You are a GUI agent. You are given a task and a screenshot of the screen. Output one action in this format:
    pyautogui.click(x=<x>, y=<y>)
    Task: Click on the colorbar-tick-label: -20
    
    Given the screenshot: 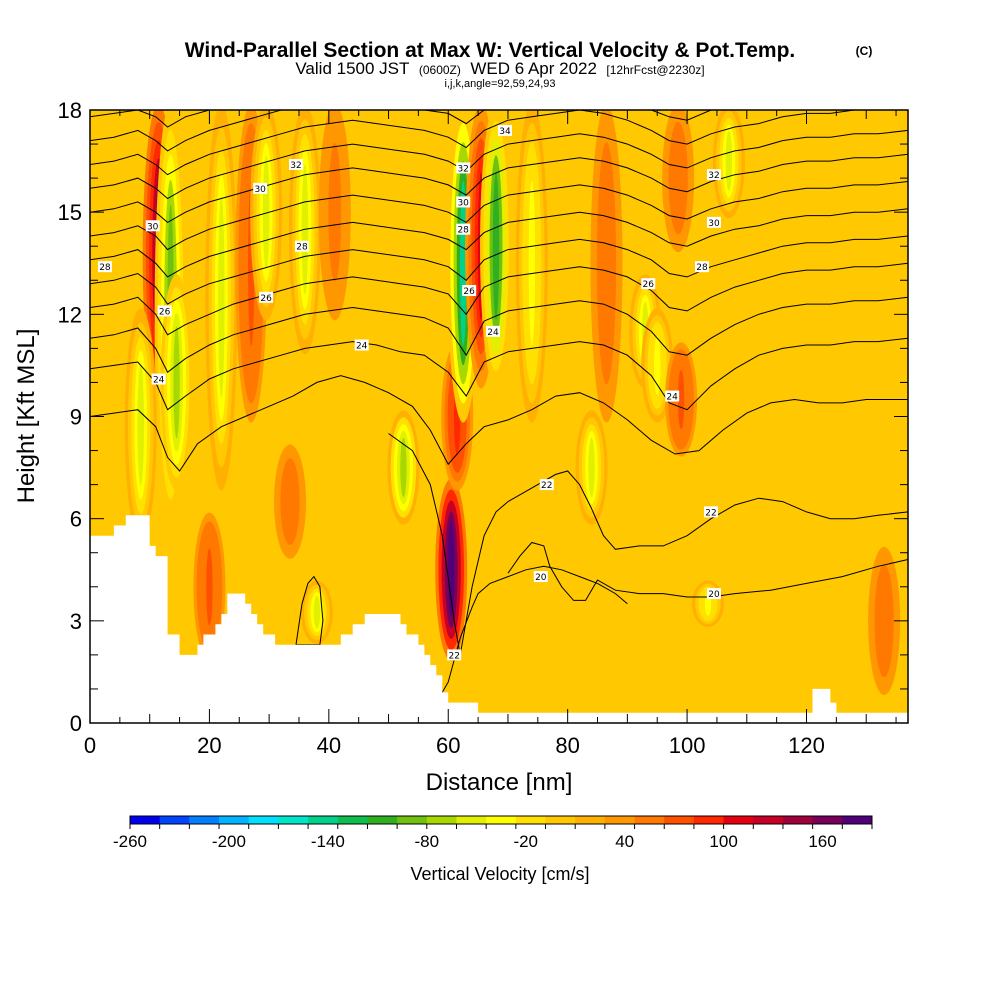 What is the action you would take?
    pyautogui.click(x=525, y=841)
    